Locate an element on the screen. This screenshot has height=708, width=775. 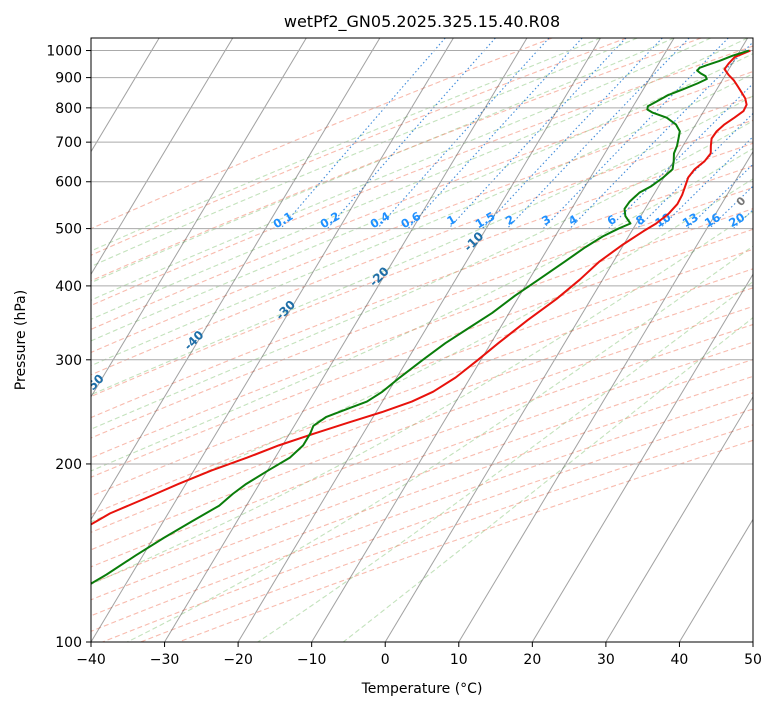
x-axis-ticks: −40 −30 −20 −10 0 10 20 30 40 50 is located at coordinates (419, 655).